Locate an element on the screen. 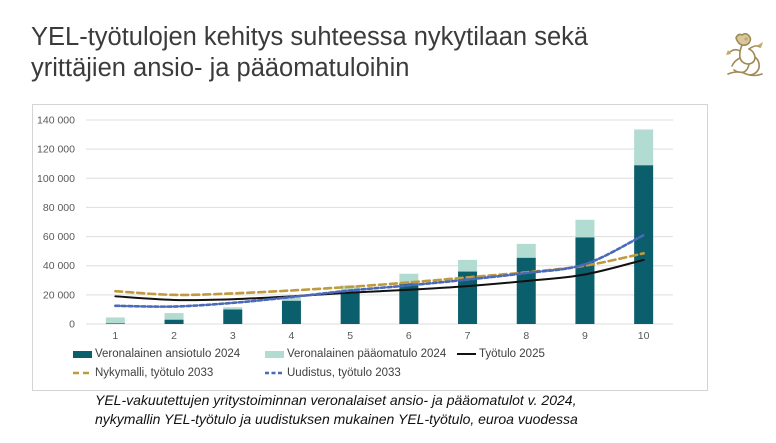 The image size is (776, 443). y-tick-label: 20 000 is located at coordinates (59, 295).